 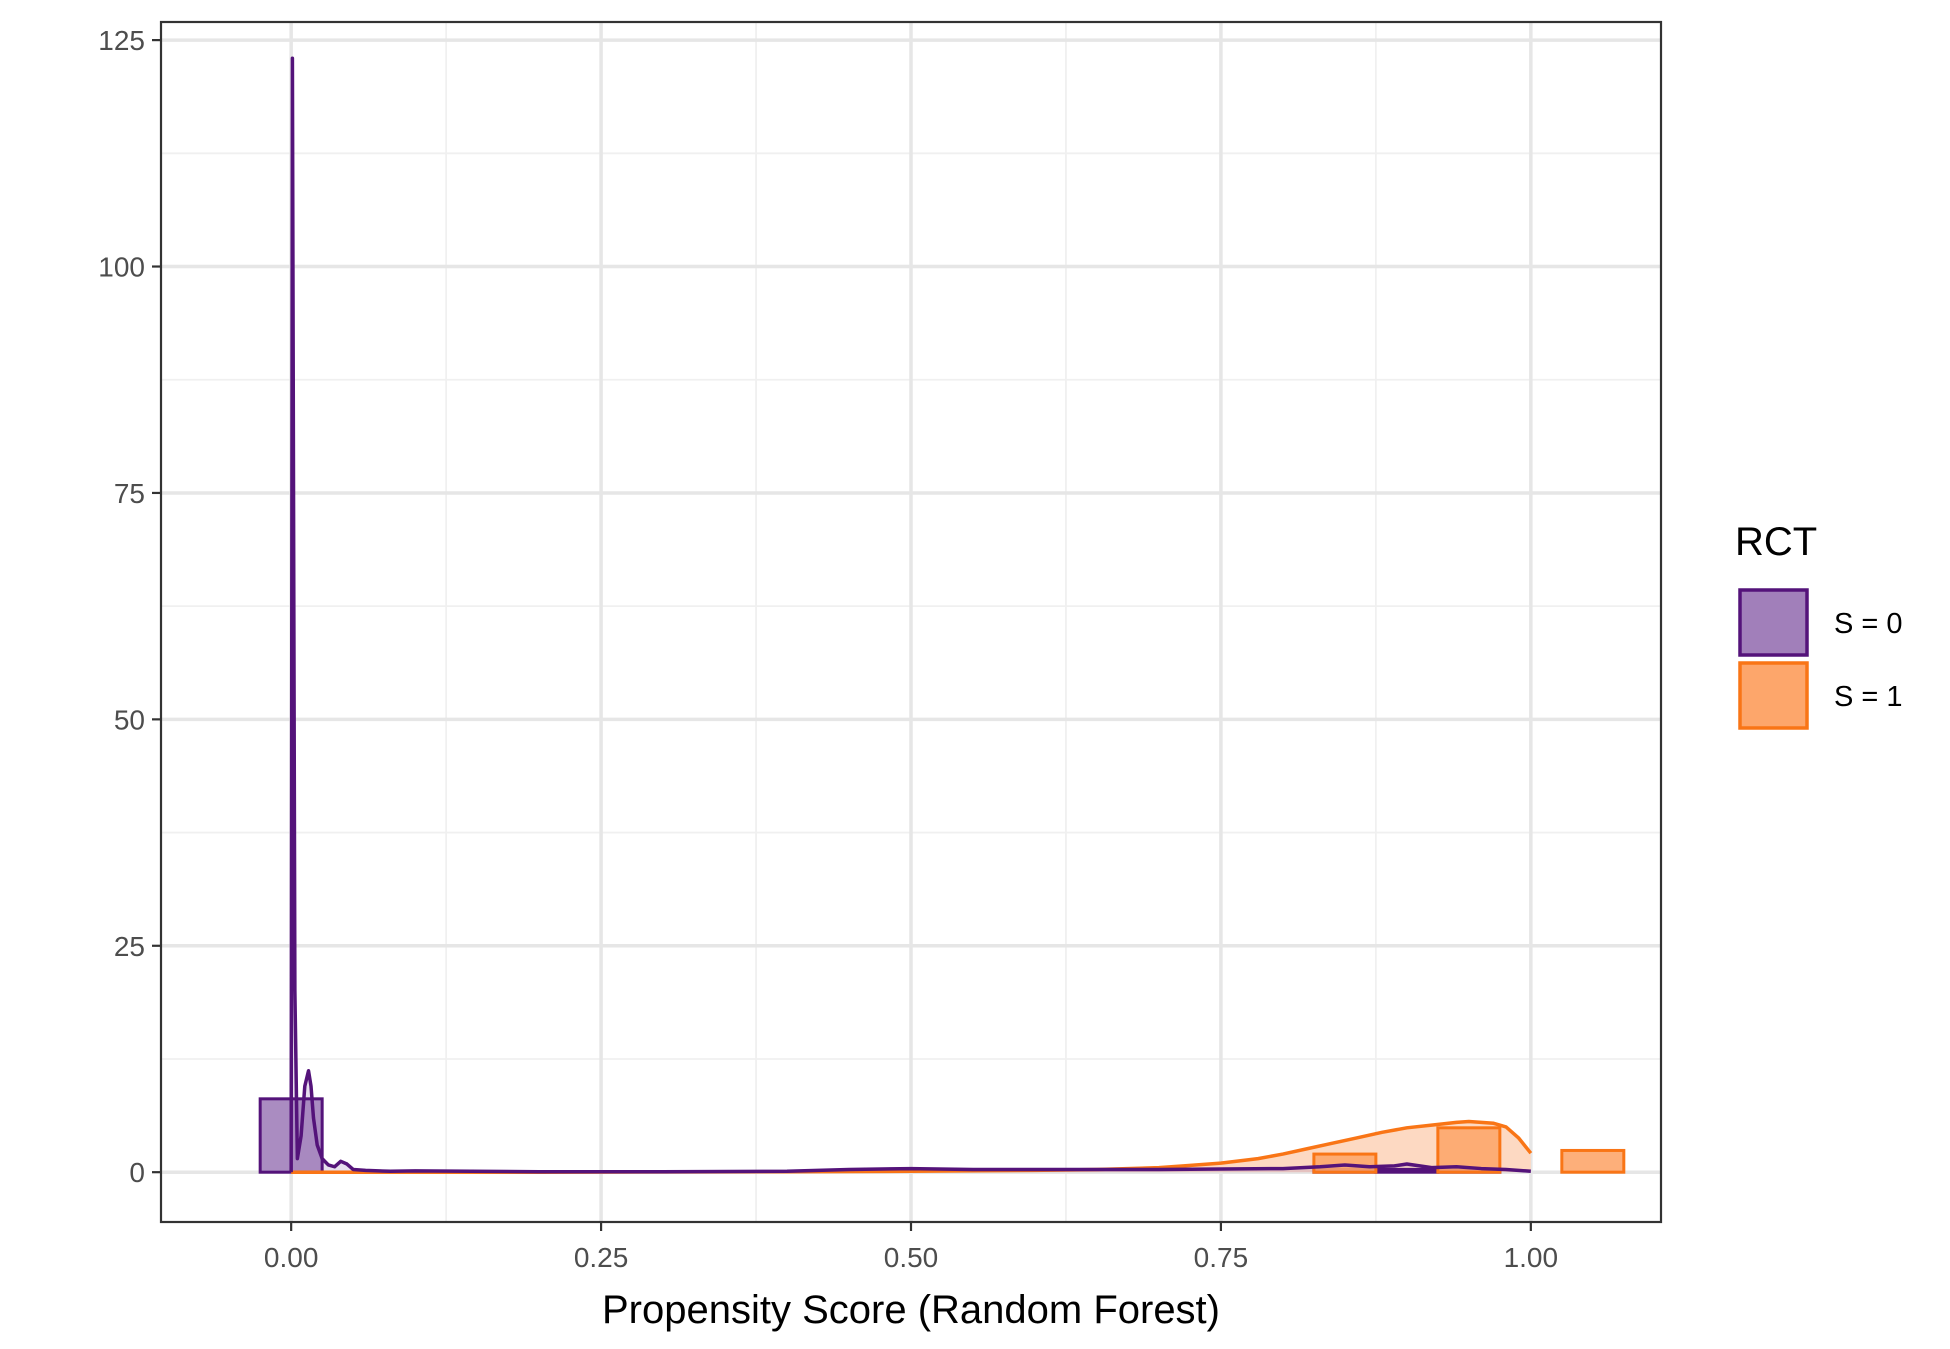 I want to click on x-tick-label: 0.00, so click(x=291, y=1257).